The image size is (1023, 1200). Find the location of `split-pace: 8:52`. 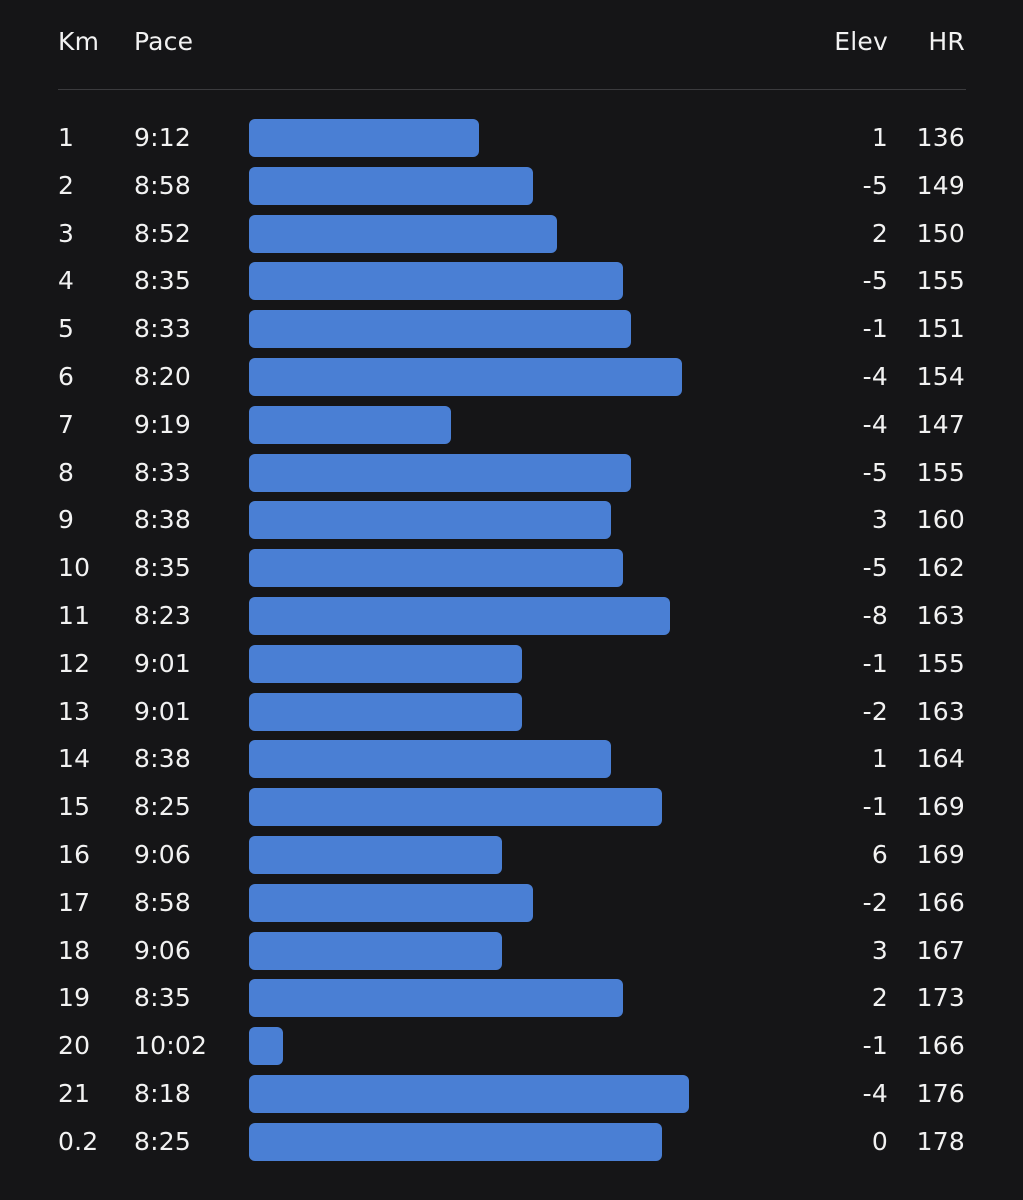

split-pace: 8:52 is located at coordinates (162, 233).